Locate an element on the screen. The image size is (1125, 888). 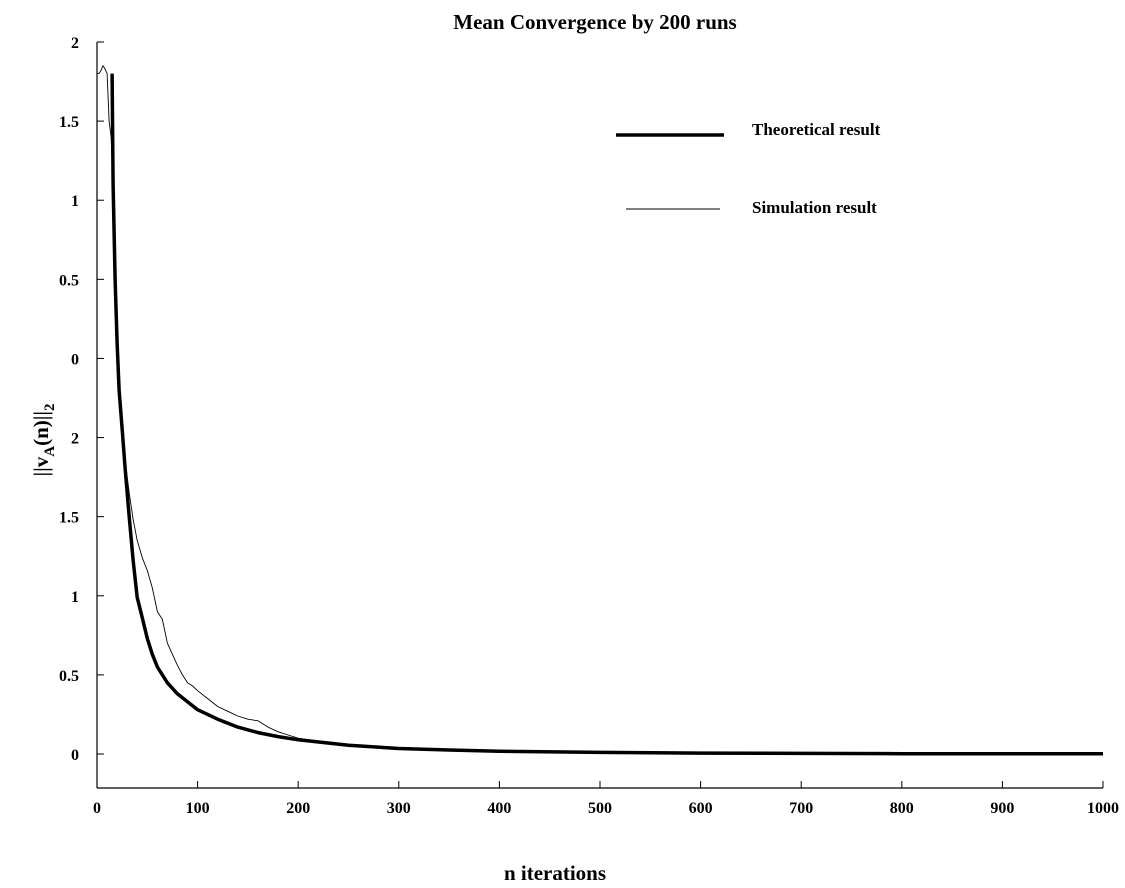
x-tick-label: 900 is located at coordinates (1002, 808).